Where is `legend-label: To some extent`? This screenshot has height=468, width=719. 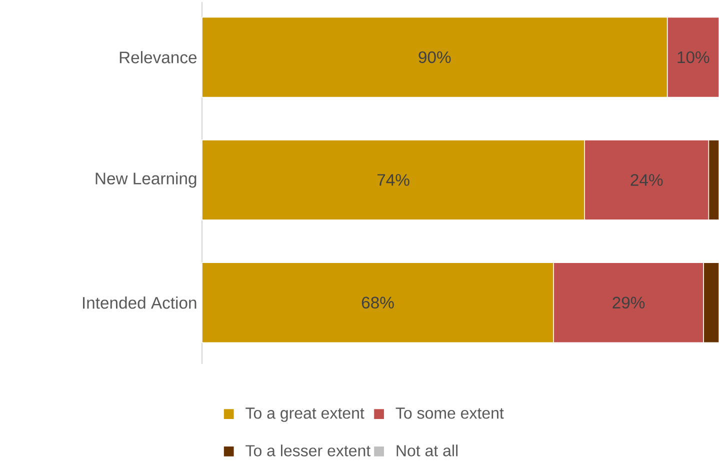
legend-label: To some extent is located at coordinates (450, 413).